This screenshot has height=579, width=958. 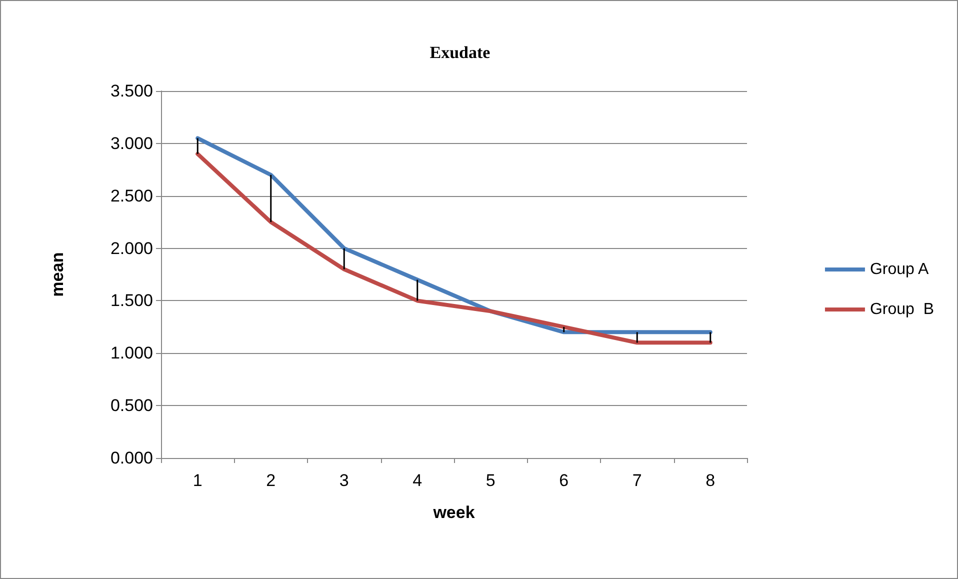 What do you see at coordinates (344, 480) in the screenshot?
I see `x-tick-label: 3` at bounding box center [344, 480].